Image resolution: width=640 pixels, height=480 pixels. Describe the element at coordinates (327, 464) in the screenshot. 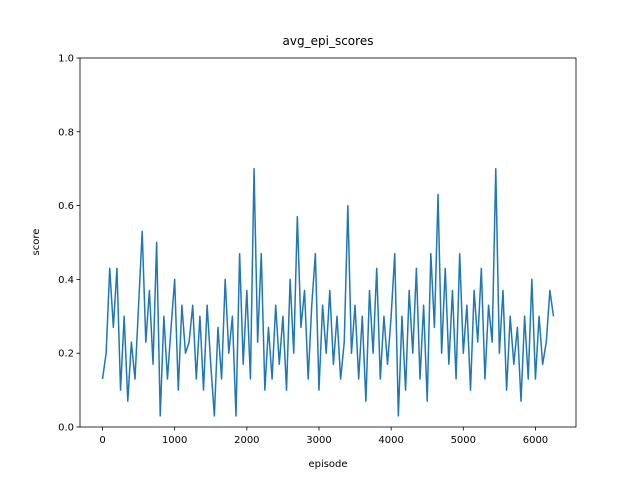

I see `x-axis-label: episode` at that location.